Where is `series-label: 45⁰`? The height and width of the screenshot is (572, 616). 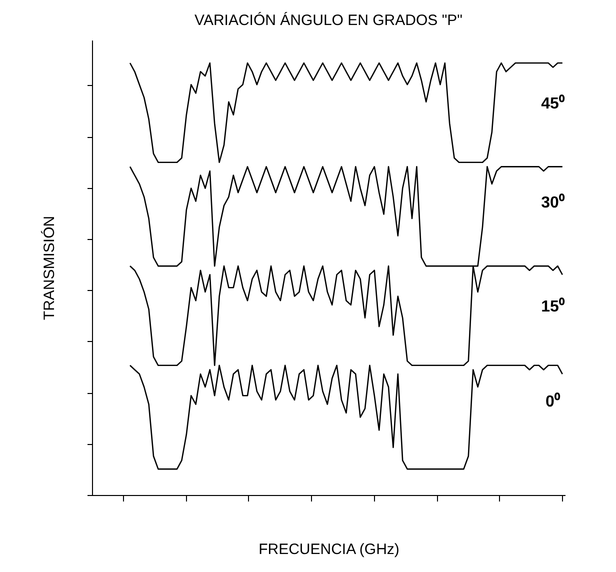
series-label: 45⁰ is located at coordinates (553, 103).